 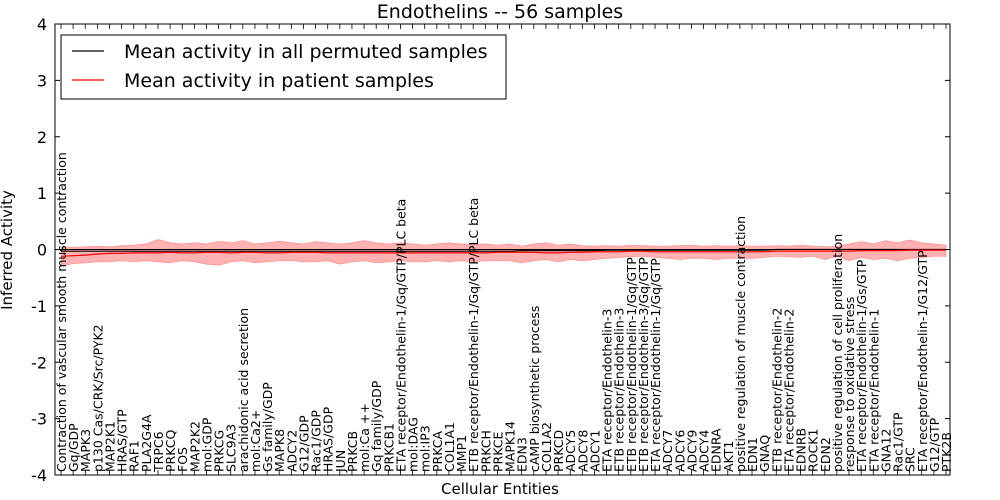 I want to click on x-category-label: PTK2B, so click(x=946, y=452).